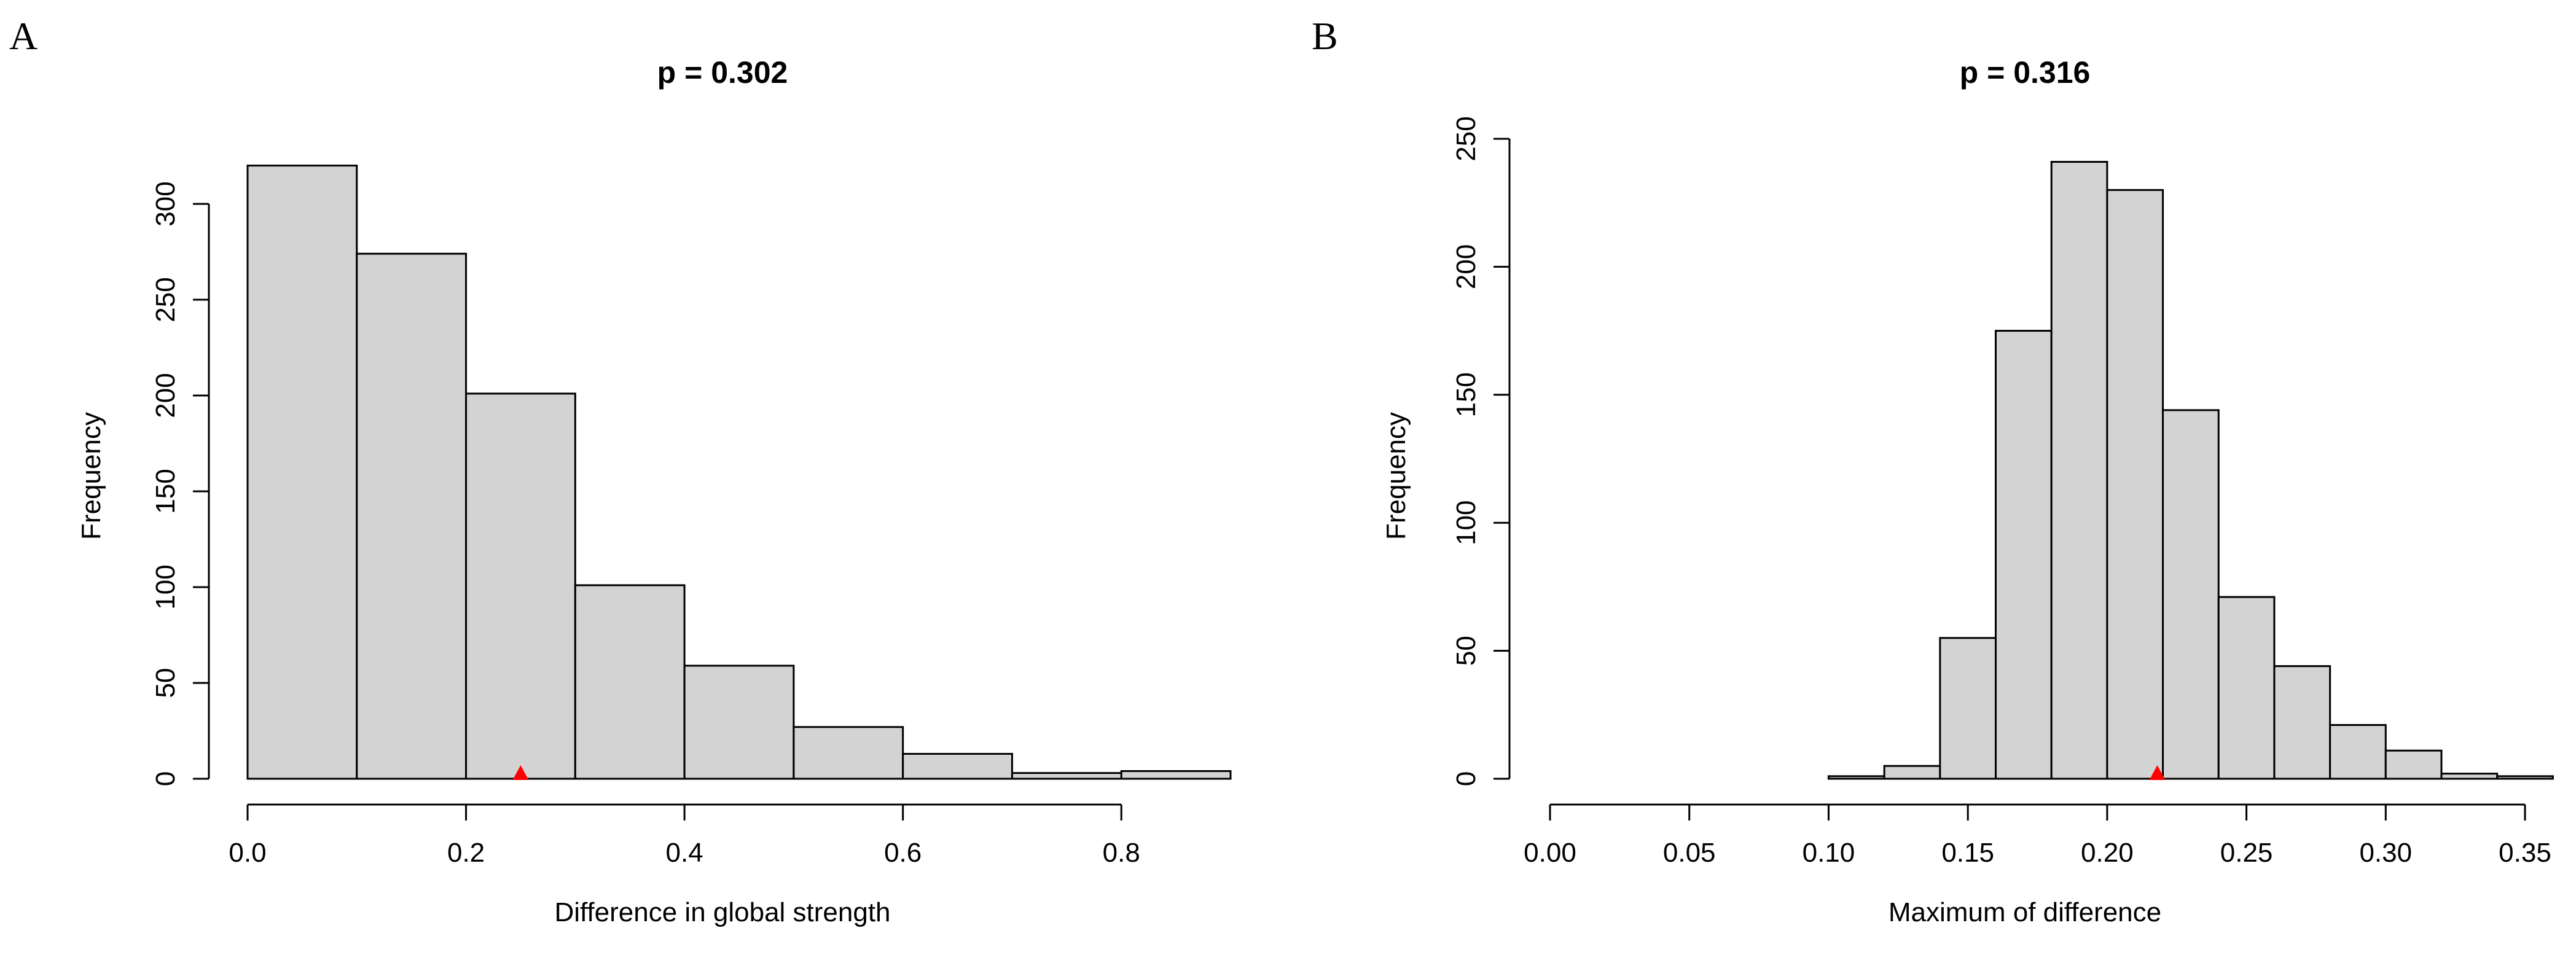 The height and width of the screenshot is (963, 2576). What do you see at coordinates (166, 683) in the screenshot?
I see `panel-a-y-tick-label: 50` at bounding box center [166, 683].